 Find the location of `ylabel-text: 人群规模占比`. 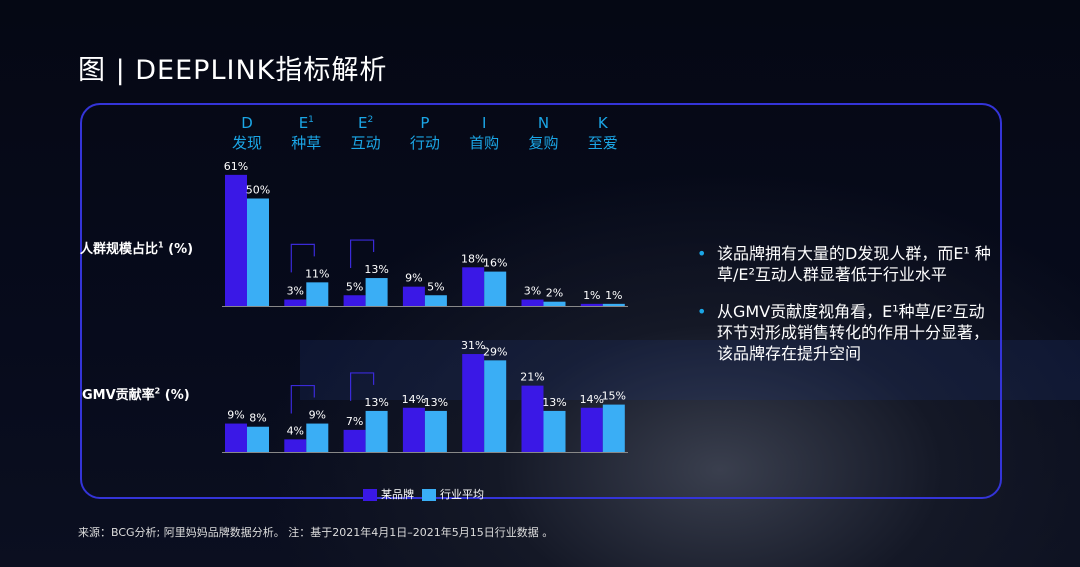

ylabel-text: 人群规模占比 is located at coordinates (119, 249).